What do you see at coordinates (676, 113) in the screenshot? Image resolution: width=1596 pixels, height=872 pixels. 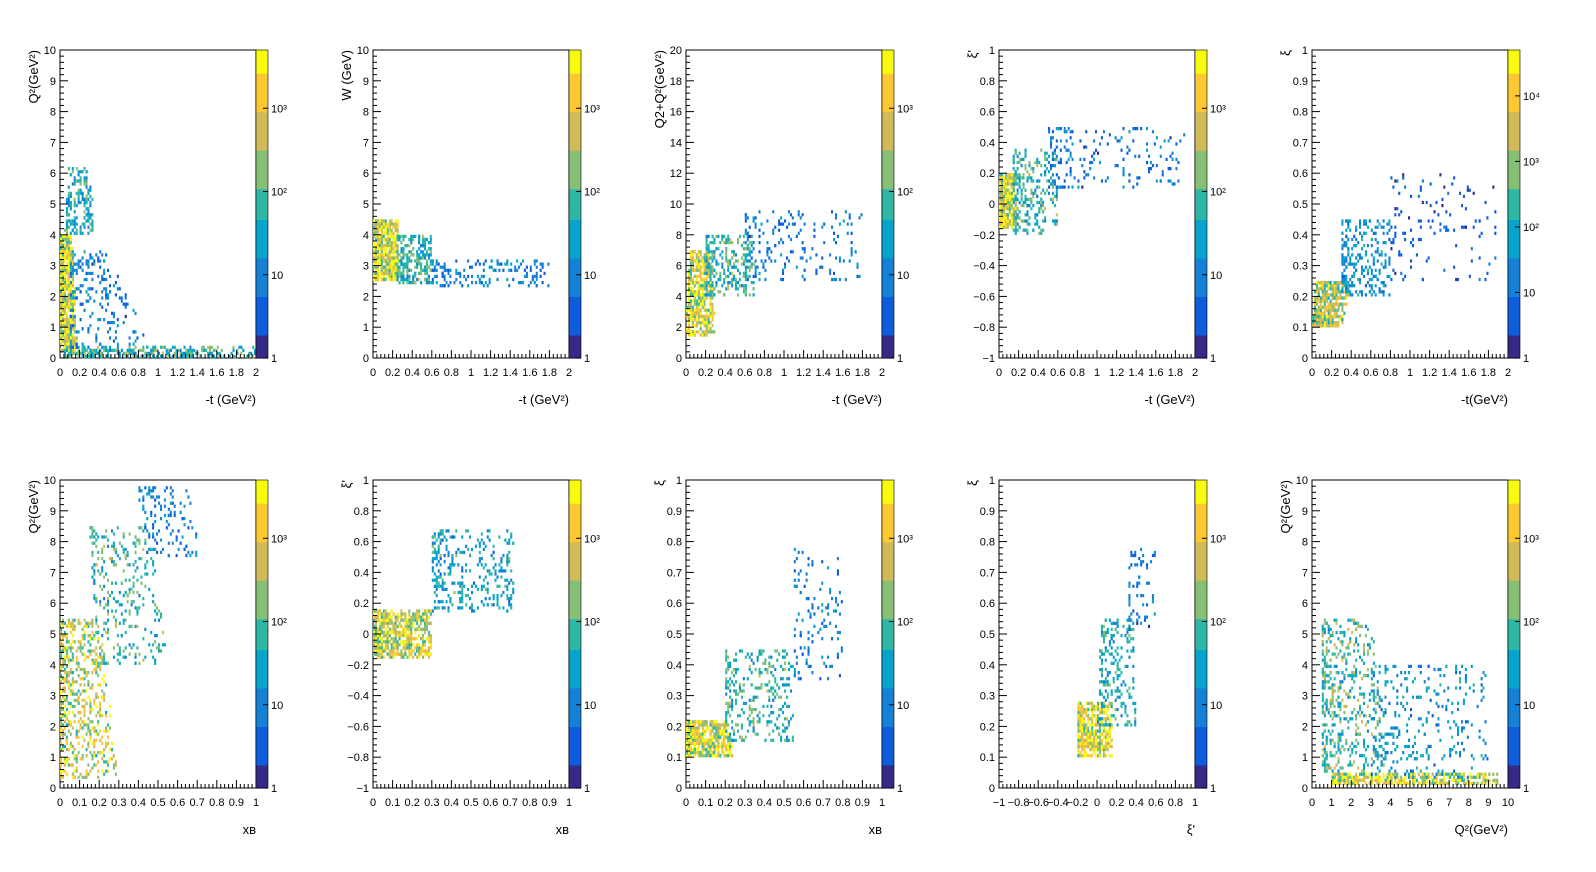 I see `y-tick-label: 16` at bounding box center [676, 113].